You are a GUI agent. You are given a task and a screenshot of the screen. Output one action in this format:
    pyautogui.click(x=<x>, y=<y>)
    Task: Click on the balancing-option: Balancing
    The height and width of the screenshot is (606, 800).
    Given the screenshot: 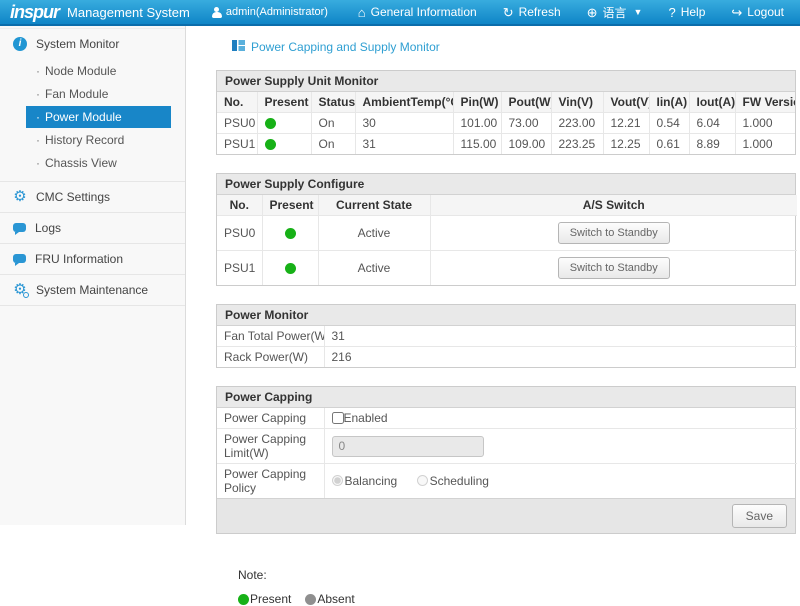 What is the action you would take?
    pyautogui.click(x=364, y=481)
    